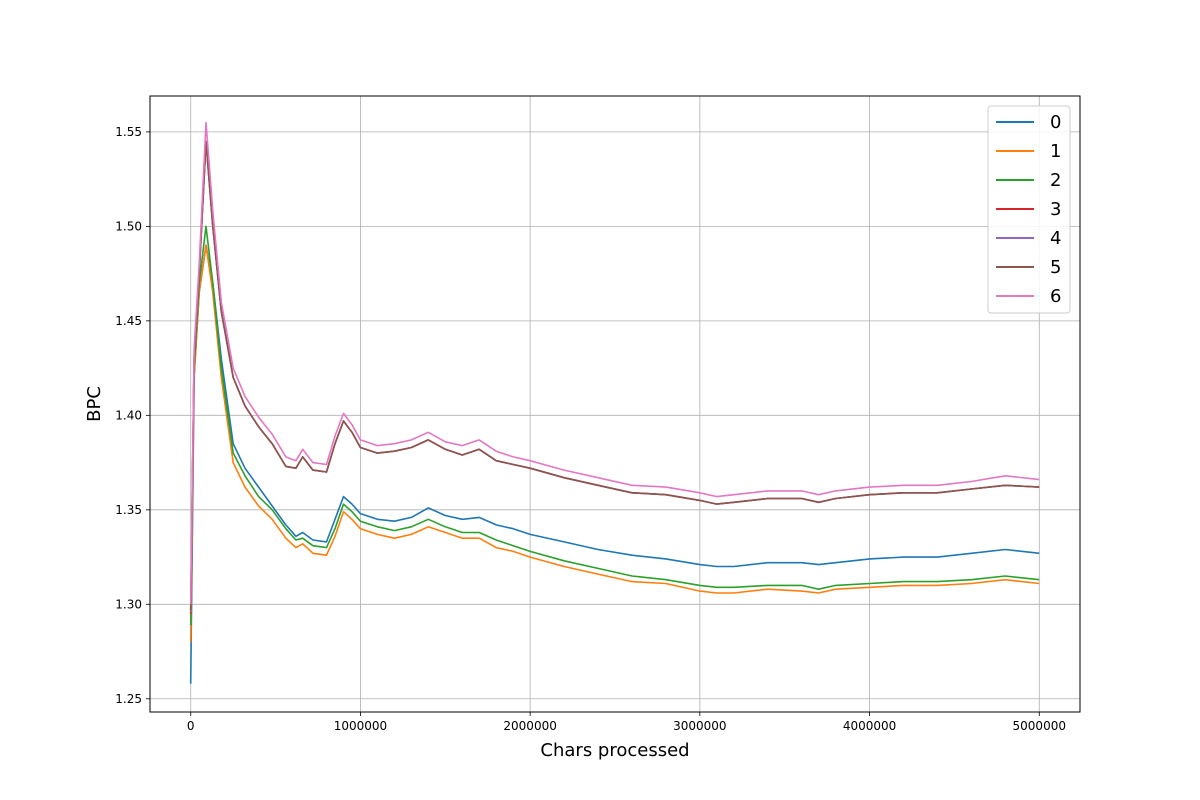 The image size is (1200, 800). What do you see at coordinates (128, 132) in the screenshot?
I see `y-tick-label: 1.55` at bounding box center [128, 132].